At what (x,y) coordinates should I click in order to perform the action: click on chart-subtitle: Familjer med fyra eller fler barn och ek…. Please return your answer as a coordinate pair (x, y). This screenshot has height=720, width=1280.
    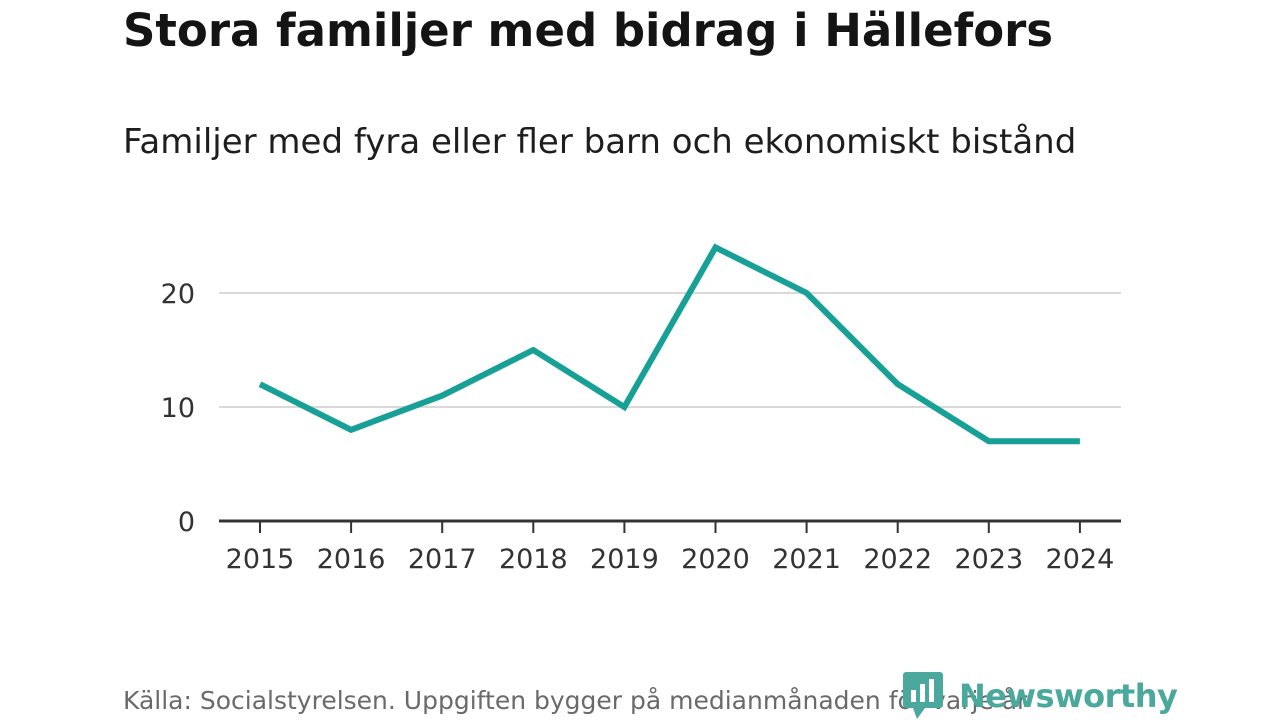
    Looking at the image, I should click on (600, 142).